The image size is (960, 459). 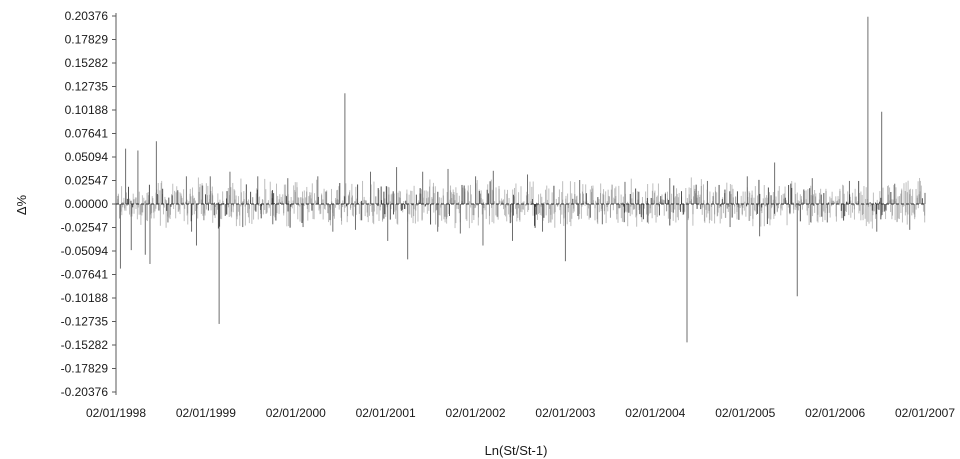 What do you see at coordinates (87, 134) in the screenshot?
I see `y-tick-label: 0.07641` at bounding box center [87, 134].